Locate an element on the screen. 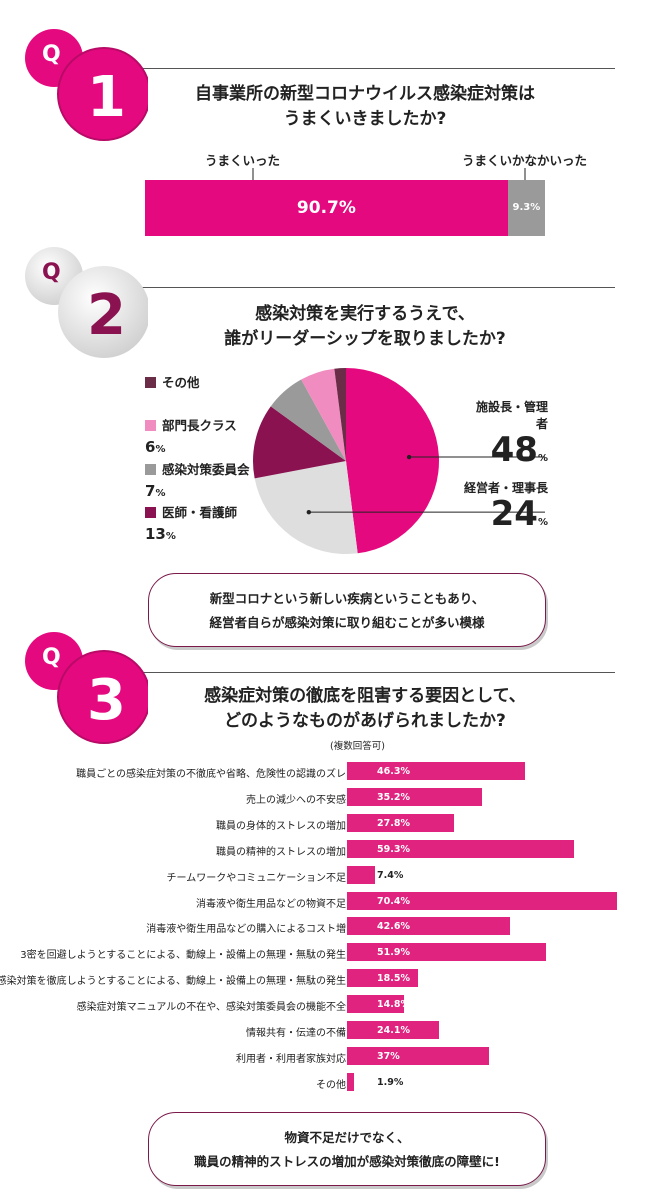 The width and height of the screenshot is (650, 1204). q3-badge-number: 3 is located at coordinates (106, 700).